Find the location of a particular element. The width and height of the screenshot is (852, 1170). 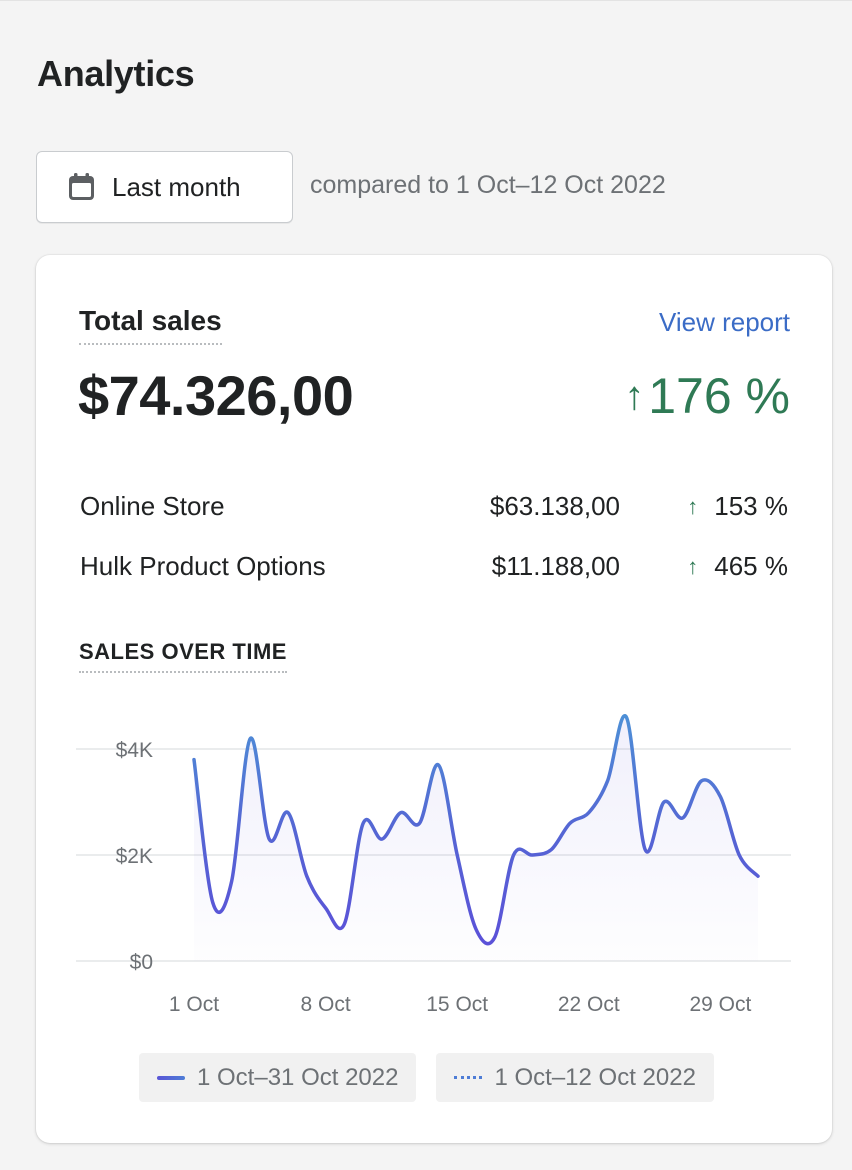

channel-change: ↑ 465 % is located at coordinates (737, 566).